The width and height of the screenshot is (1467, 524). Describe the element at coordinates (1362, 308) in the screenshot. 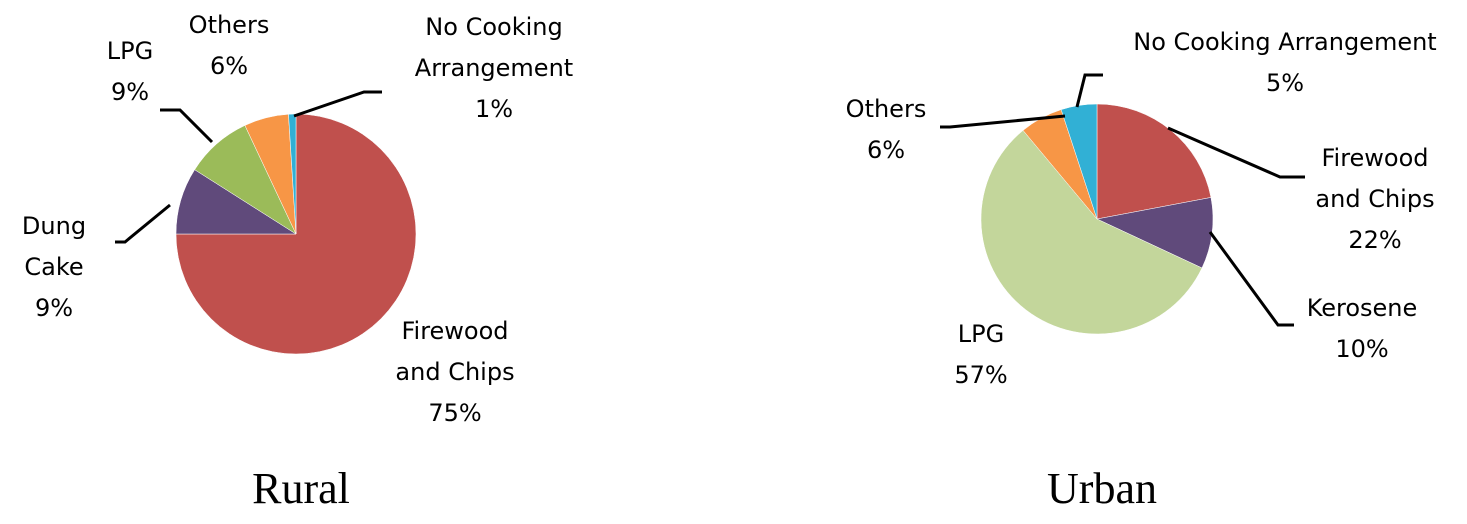

I see `slice-label-line: Kerosene` at that location.